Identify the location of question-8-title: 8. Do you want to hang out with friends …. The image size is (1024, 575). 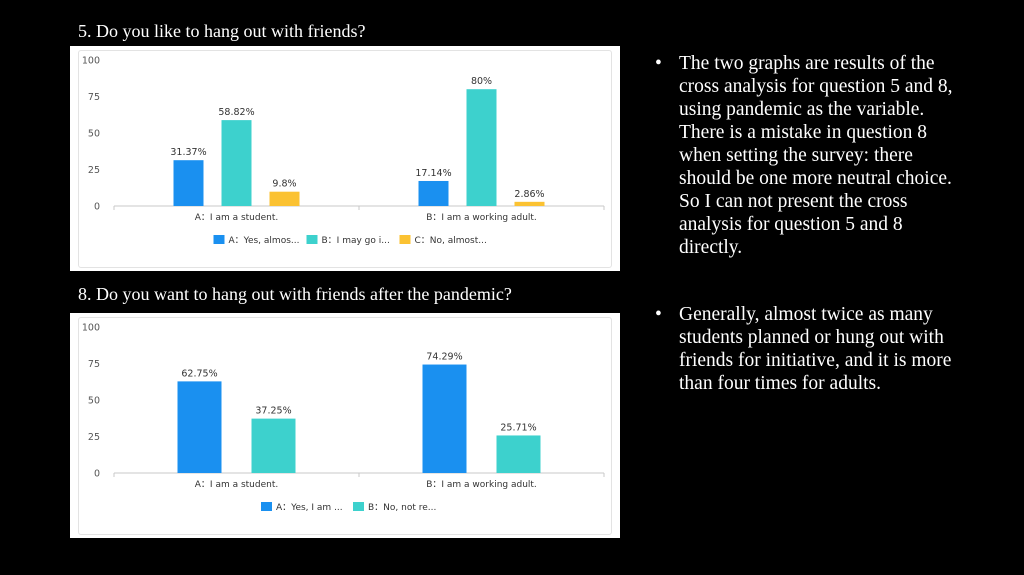
(295, 294).